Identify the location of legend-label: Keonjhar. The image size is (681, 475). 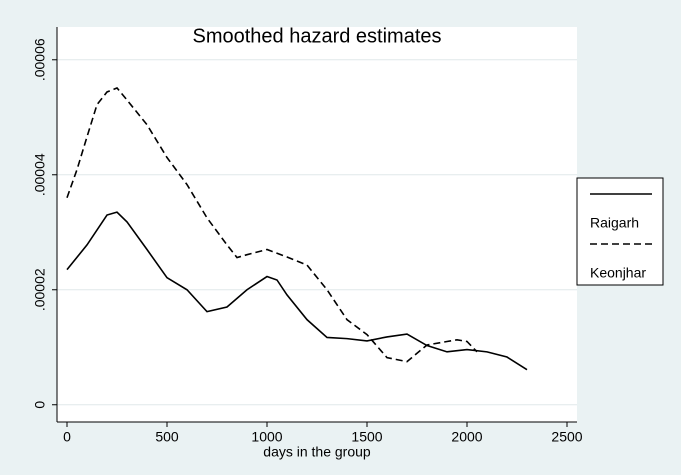
(618, 273).